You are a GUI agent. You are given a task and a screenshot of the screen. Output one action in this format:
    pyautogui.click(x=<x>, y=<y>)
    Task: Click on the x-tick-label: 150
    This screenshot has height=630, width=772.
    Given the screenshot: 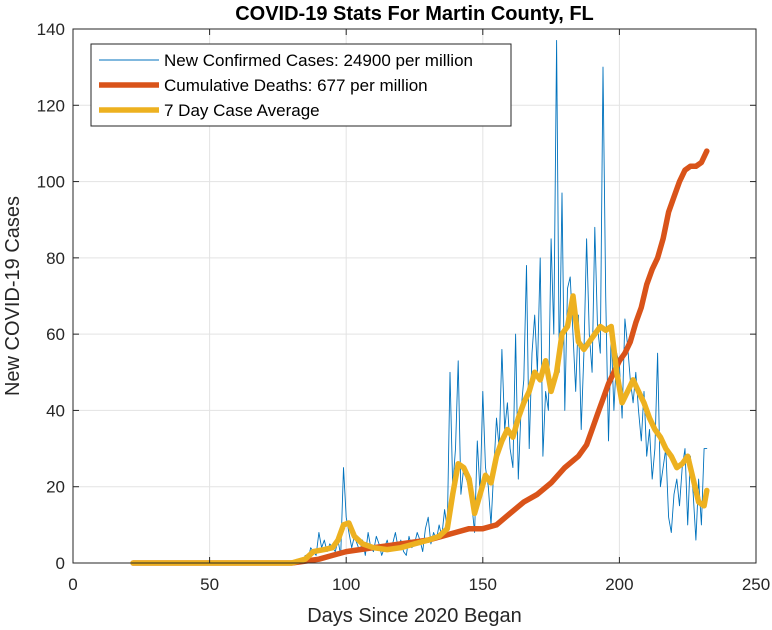 What is the action you would take?
    pyautogui.click(x=483, y=584)
    